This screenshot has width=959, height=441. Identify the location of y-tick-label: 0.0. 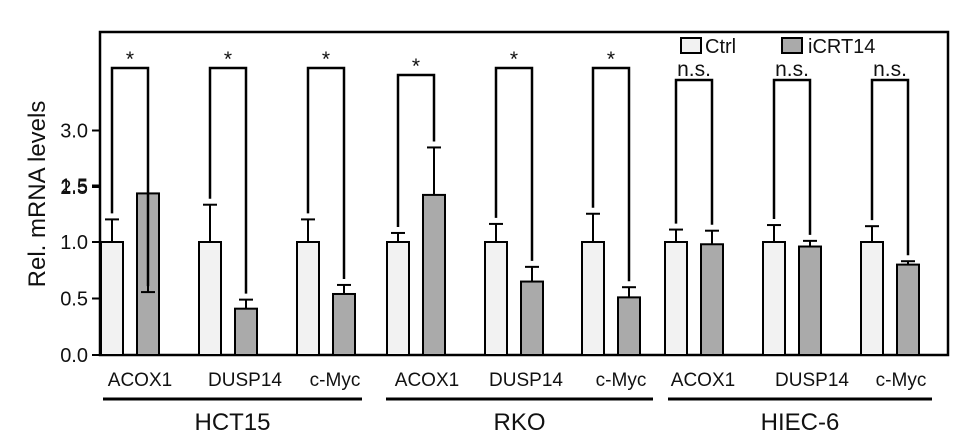
(74, 356).